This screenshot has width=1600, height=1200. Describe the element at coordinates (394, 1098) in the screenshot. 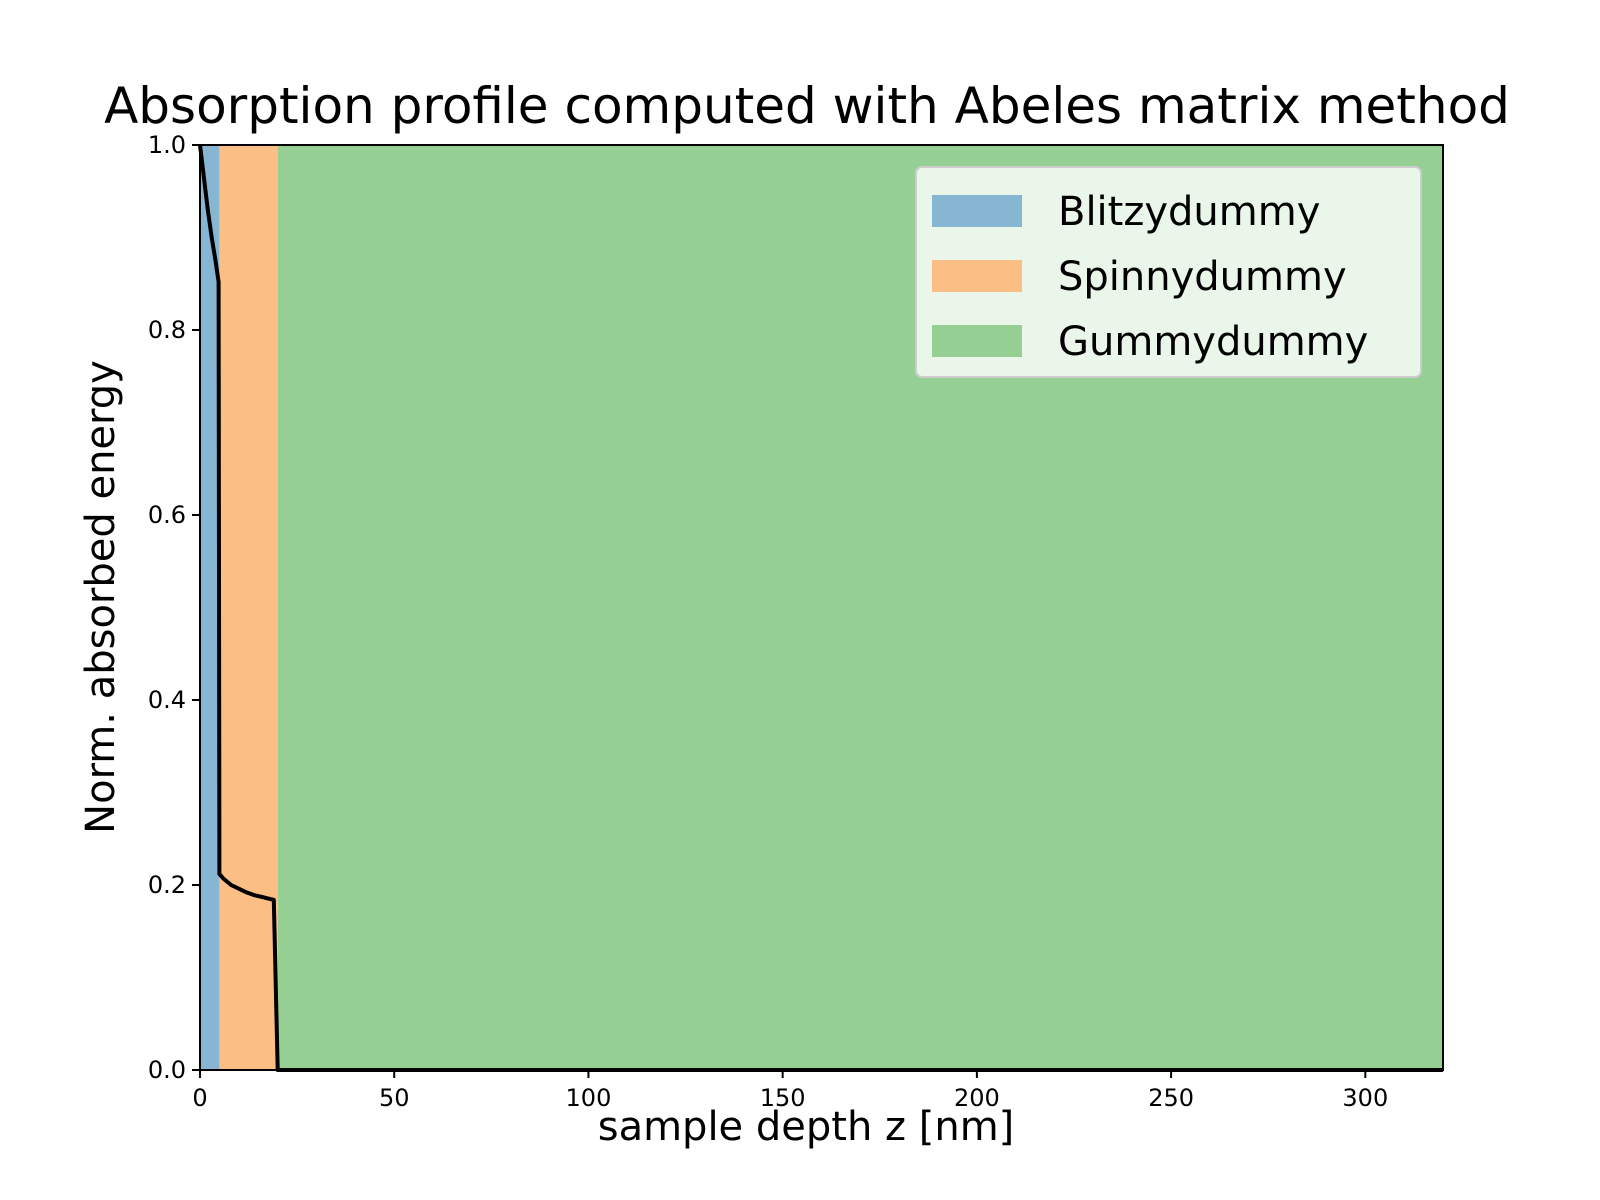

I see `x-tick-label: 50` at that location.